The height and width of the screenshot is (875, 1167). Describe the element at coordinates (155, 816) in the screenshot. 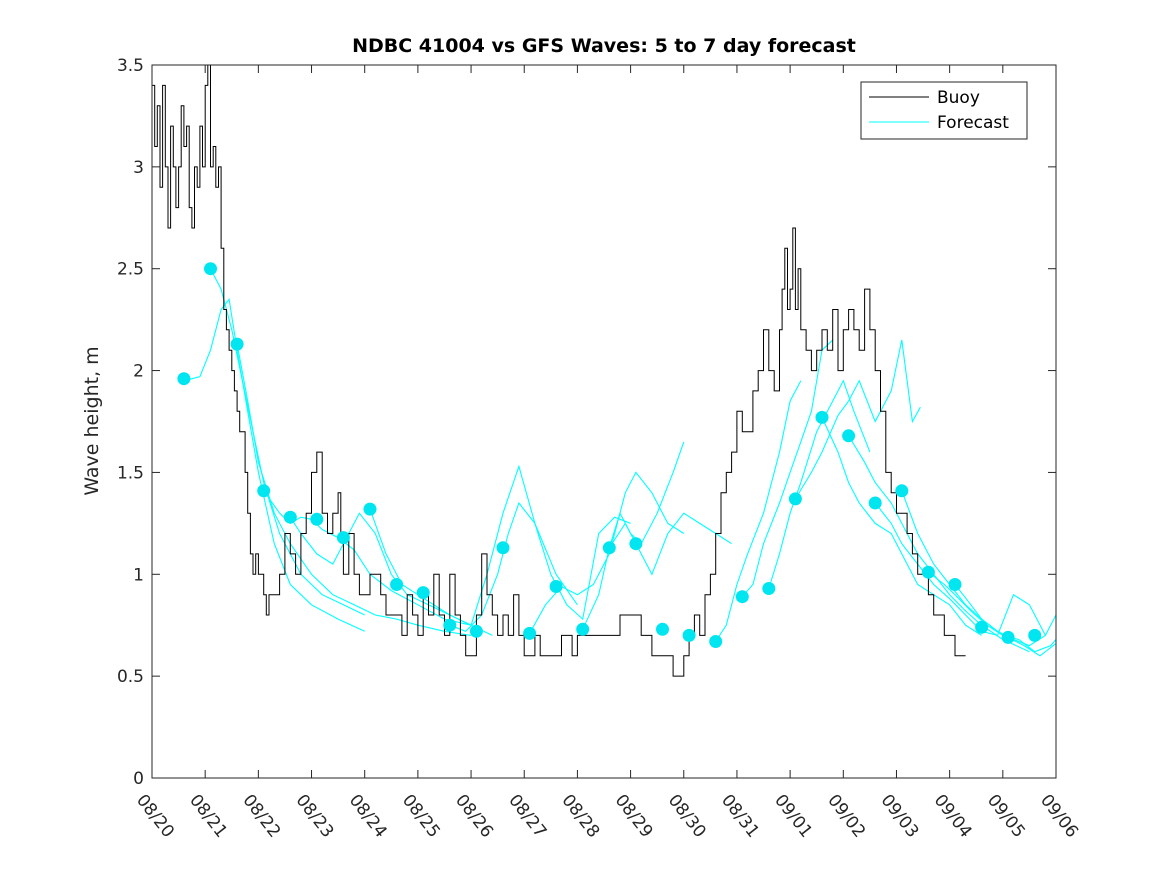

I see `x-tick-label: 08/20` at that location.